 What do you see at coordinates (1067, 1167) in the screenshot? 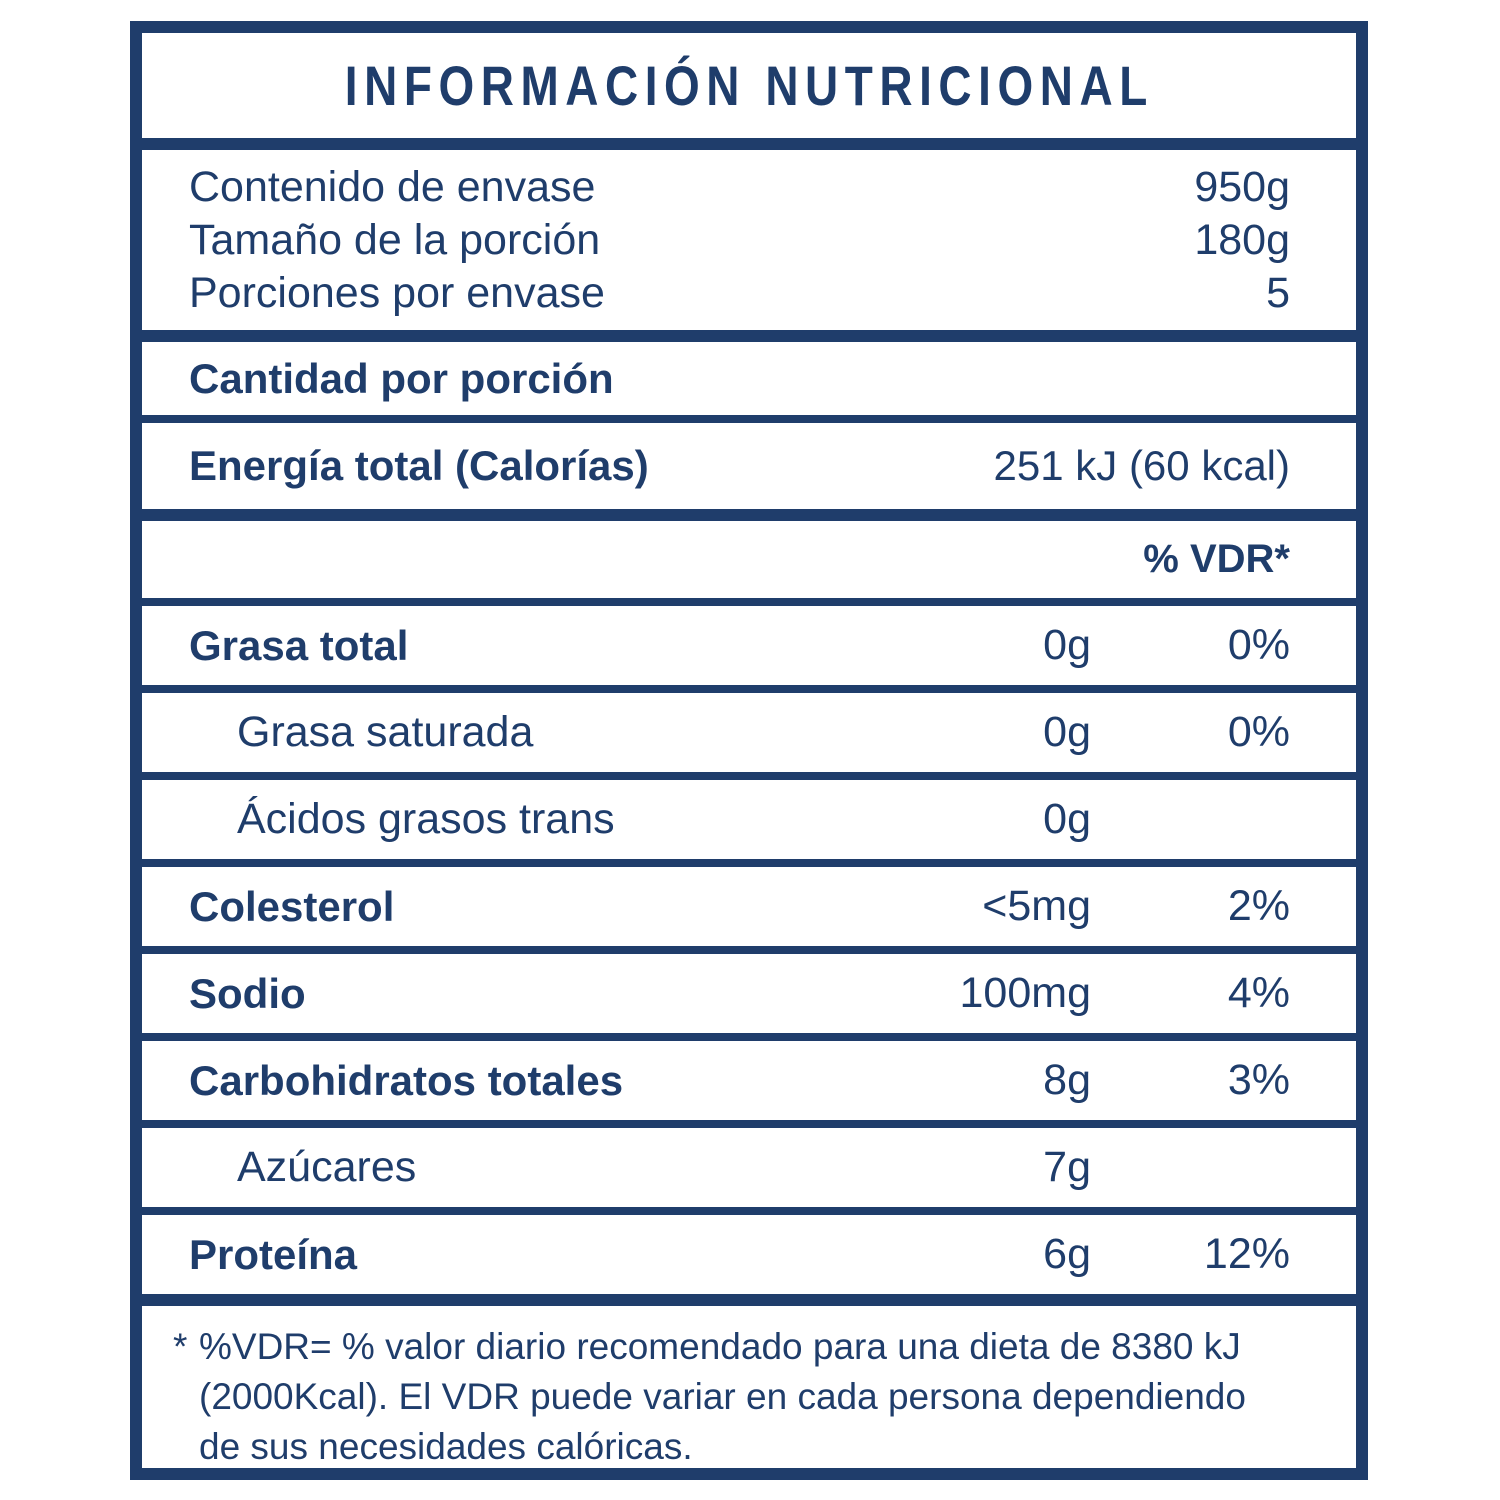
I see `nutrient-amount: 7g` at bounding box center [1067, 1167].